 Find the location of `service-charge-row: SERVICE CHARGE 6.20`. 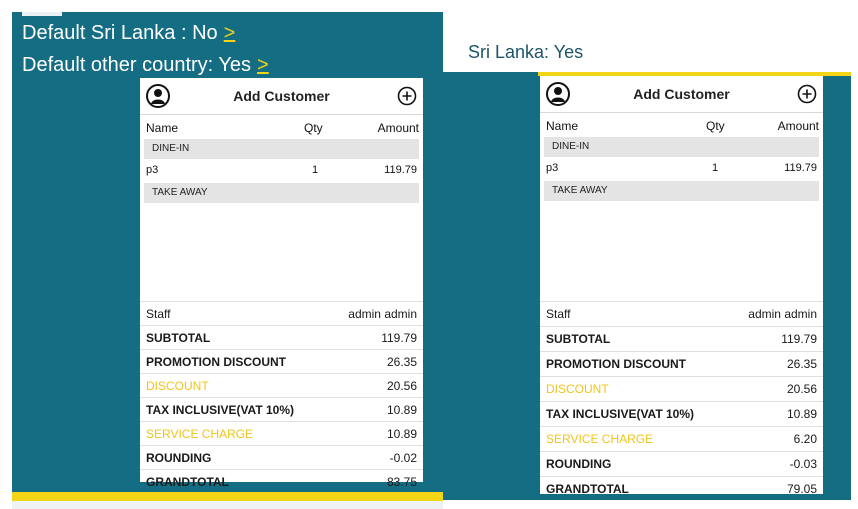

service-charge-row: SERVICE CHARGE 6.20 is located at coordinates (681, 438).